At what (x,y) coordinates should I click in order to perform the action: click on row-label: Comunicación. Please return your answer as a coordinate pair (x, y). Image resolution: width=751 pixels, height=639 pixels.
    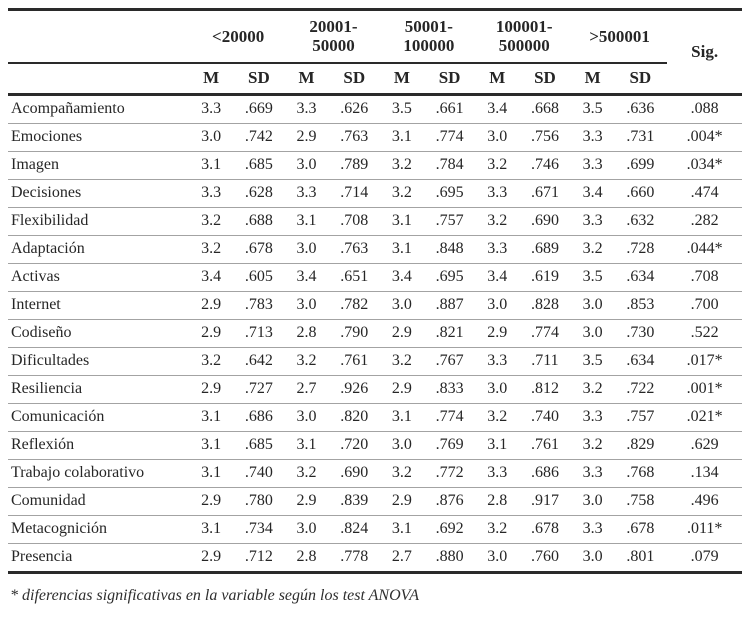
    Looking at the image, I should click on (99, 418).